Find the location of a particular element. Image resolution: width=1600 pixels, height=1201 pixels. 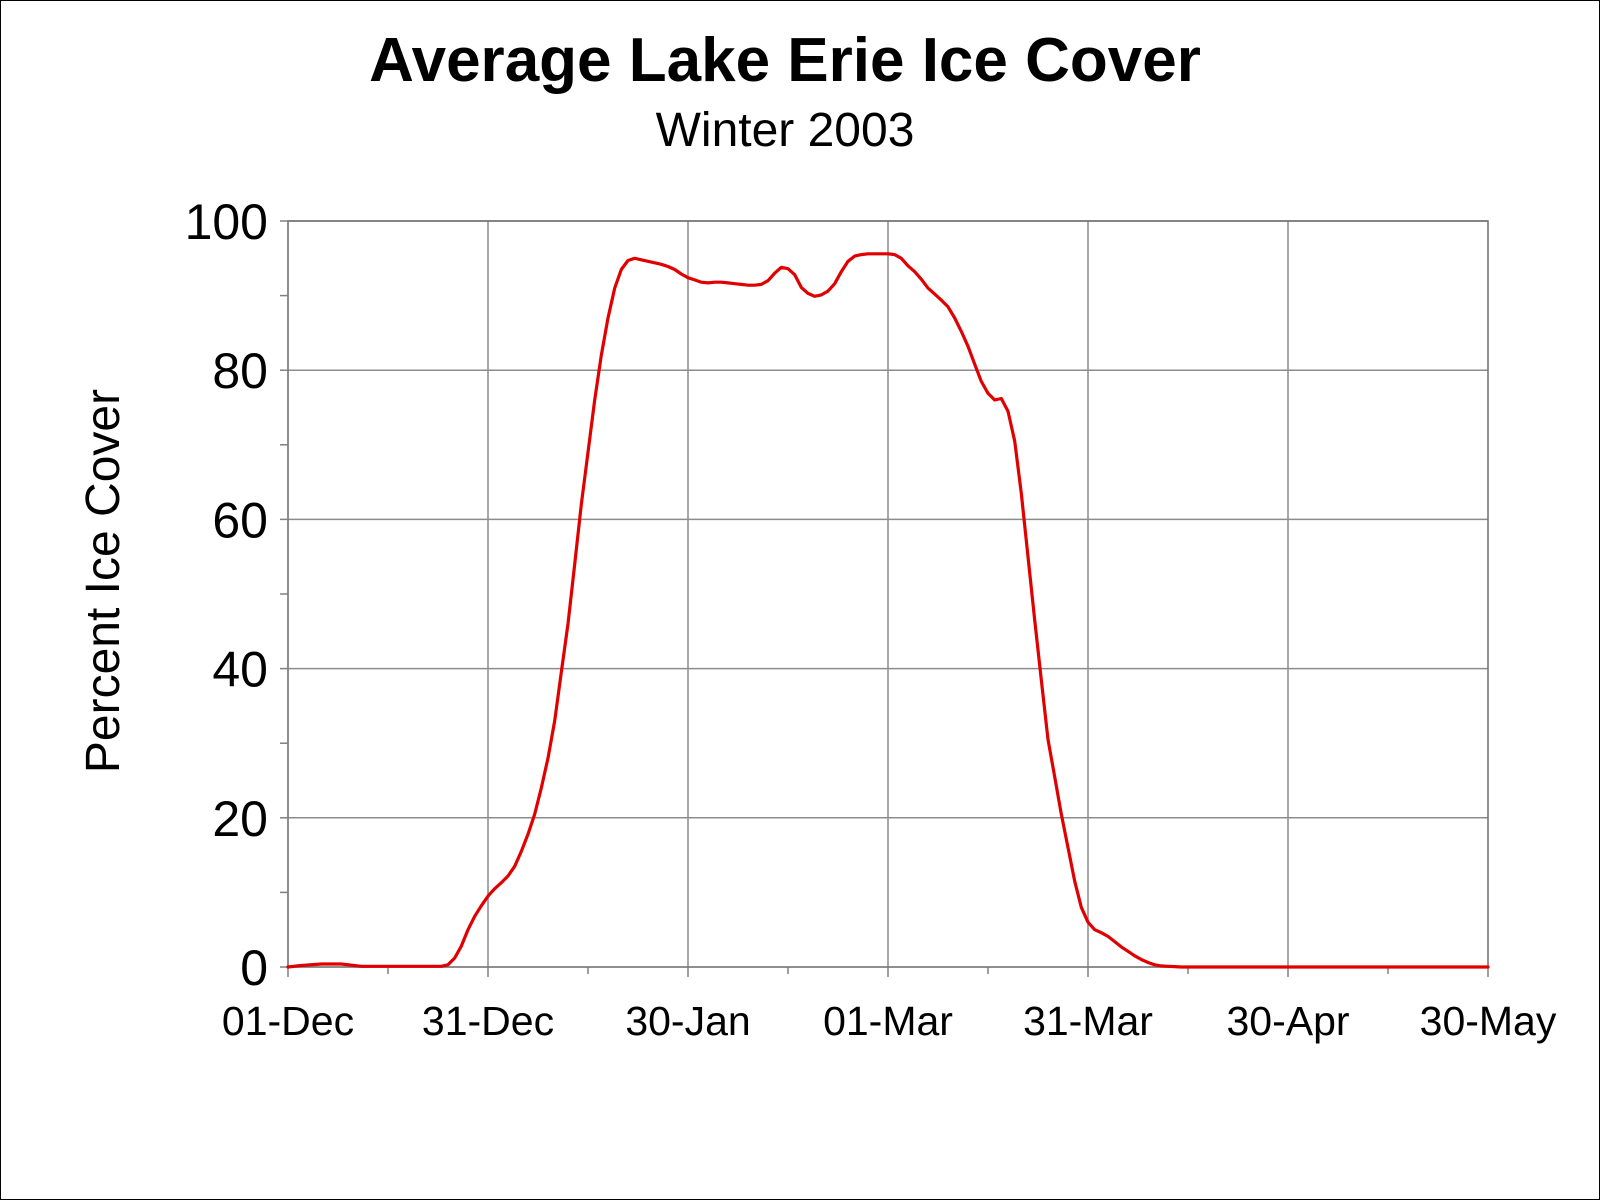

x-tick-label: 01-Mar is located at coordinates (888, 1021).